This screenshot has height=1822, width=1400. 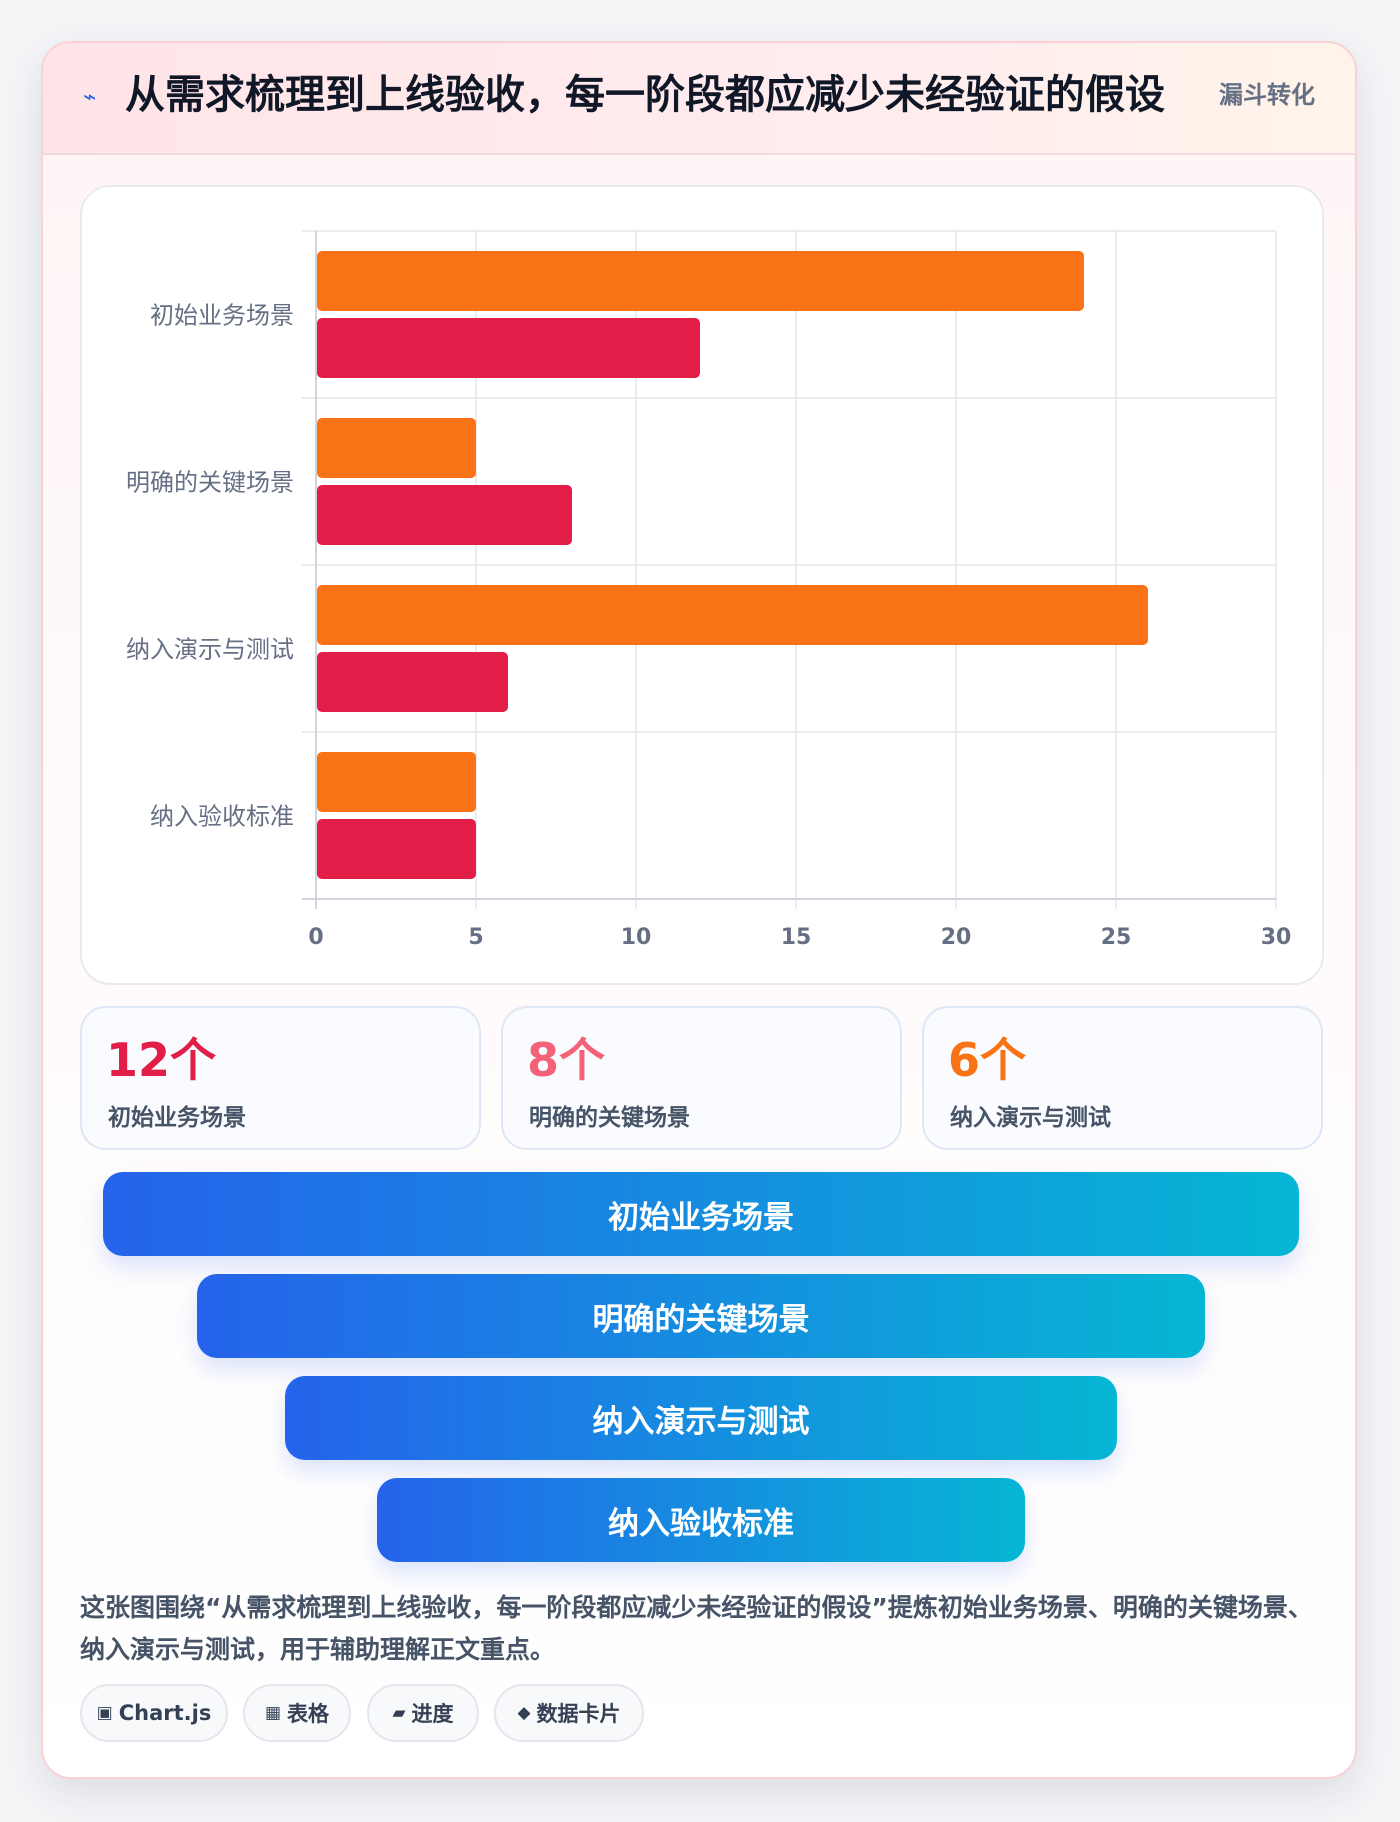 I want to click on x-tick-label: 20, so click(x=956, y=937).